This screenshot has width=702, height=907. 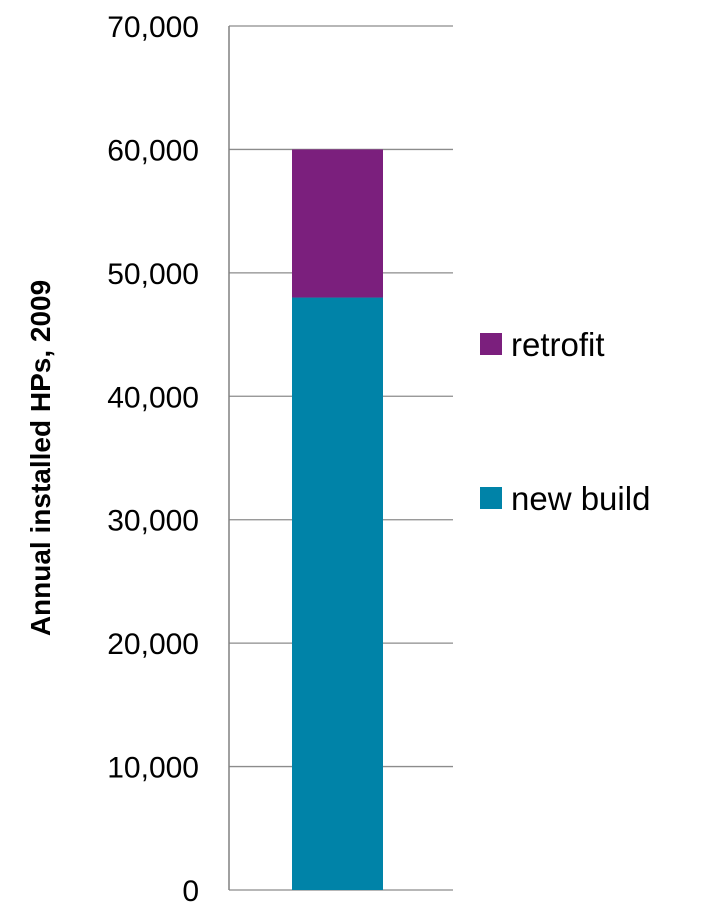 I want to click on y-tick-label: 70,000, so click(x=153, y=27).